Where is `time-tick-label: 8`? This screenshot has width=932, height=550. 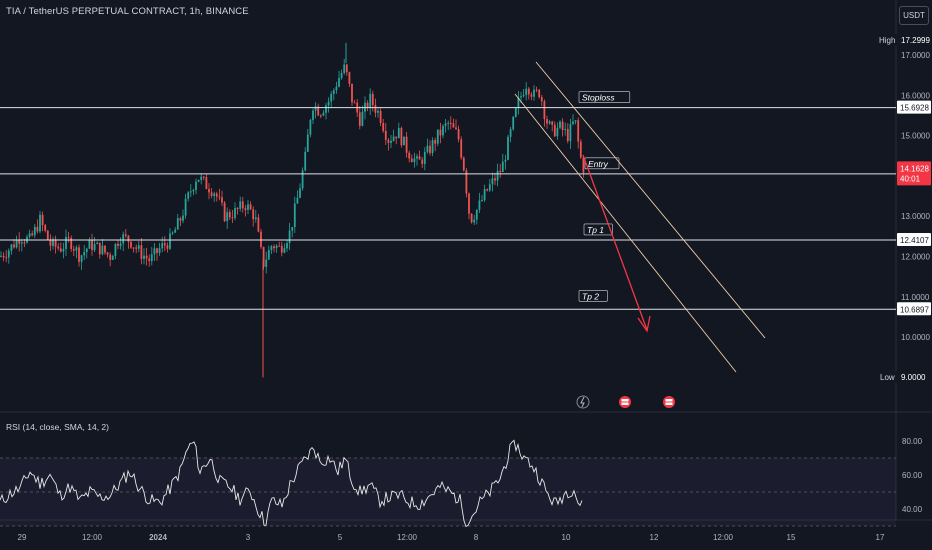 time-tick-label: 8 is located at coordinates (476, 537).